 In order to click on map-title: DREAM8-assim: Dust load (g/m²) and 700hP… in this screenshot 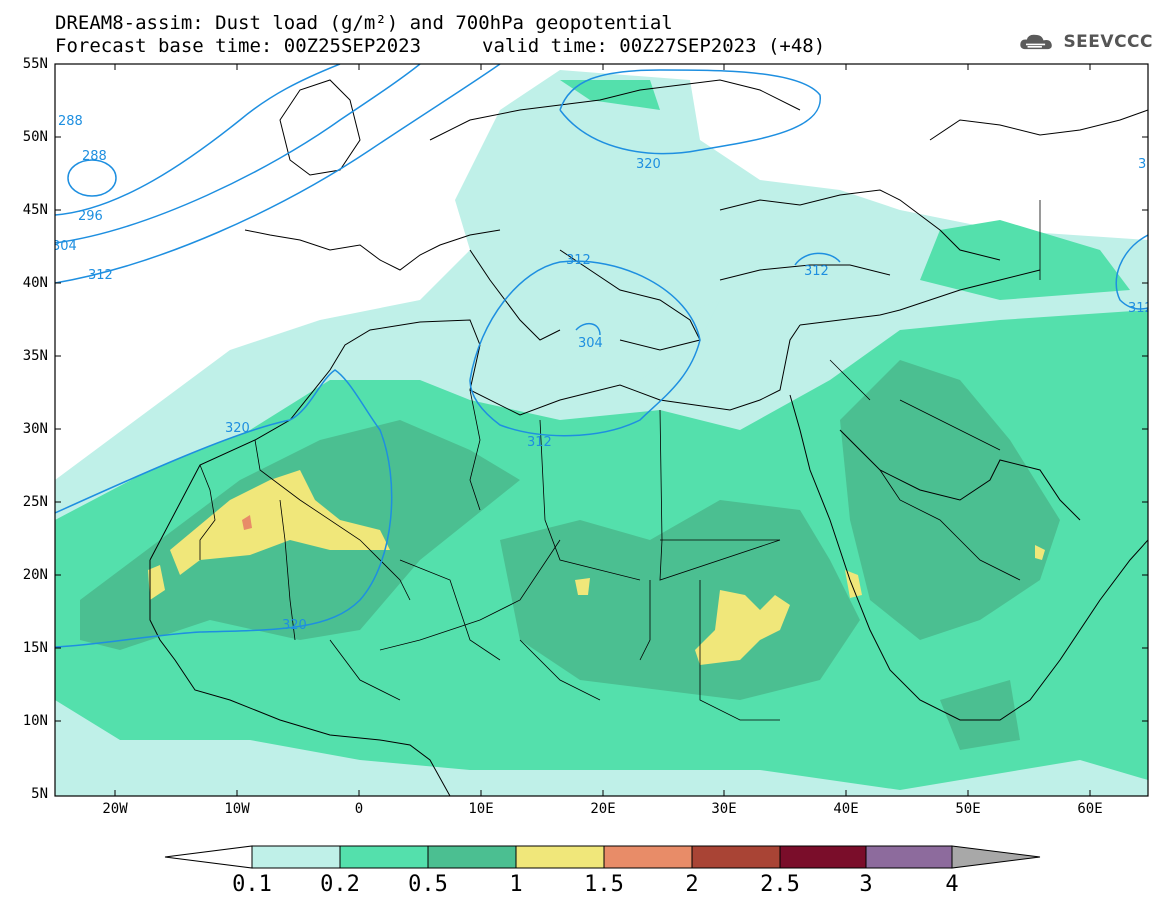, I will do `click(364, 23)`.